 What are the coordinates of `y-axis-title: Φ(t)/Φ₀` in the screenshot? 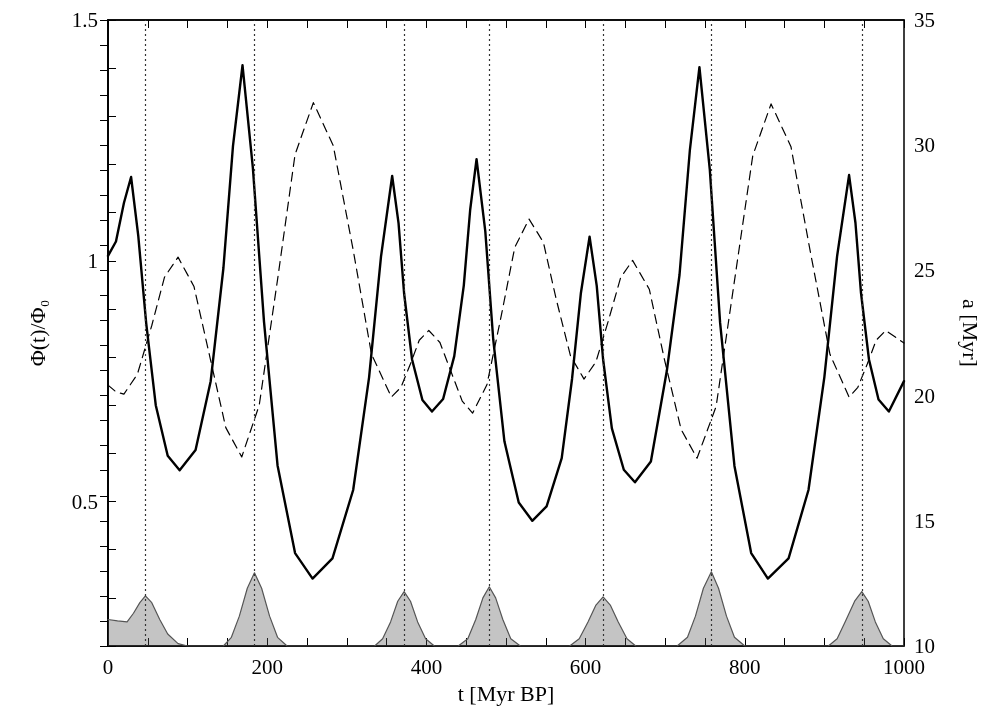 It's located at (37, 333).